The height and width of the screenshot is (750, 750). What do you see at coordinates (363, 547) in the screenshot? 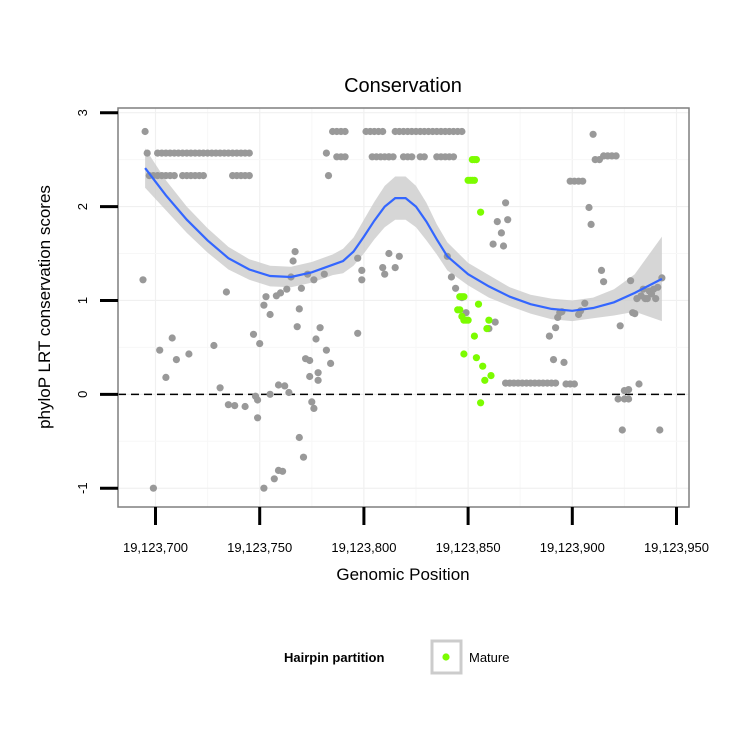
I see `x-tick-label: 19,123,800` at bounding box center [363, 547].